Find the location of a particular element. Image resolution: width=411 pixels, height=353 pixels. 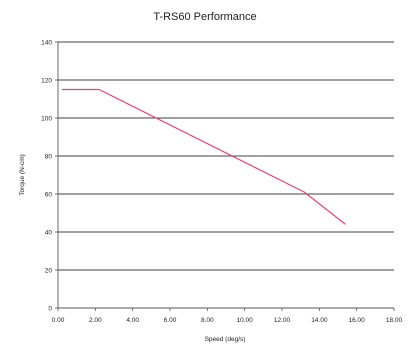

x-tick-label: 6.00 is located at coordinates (170, 320).